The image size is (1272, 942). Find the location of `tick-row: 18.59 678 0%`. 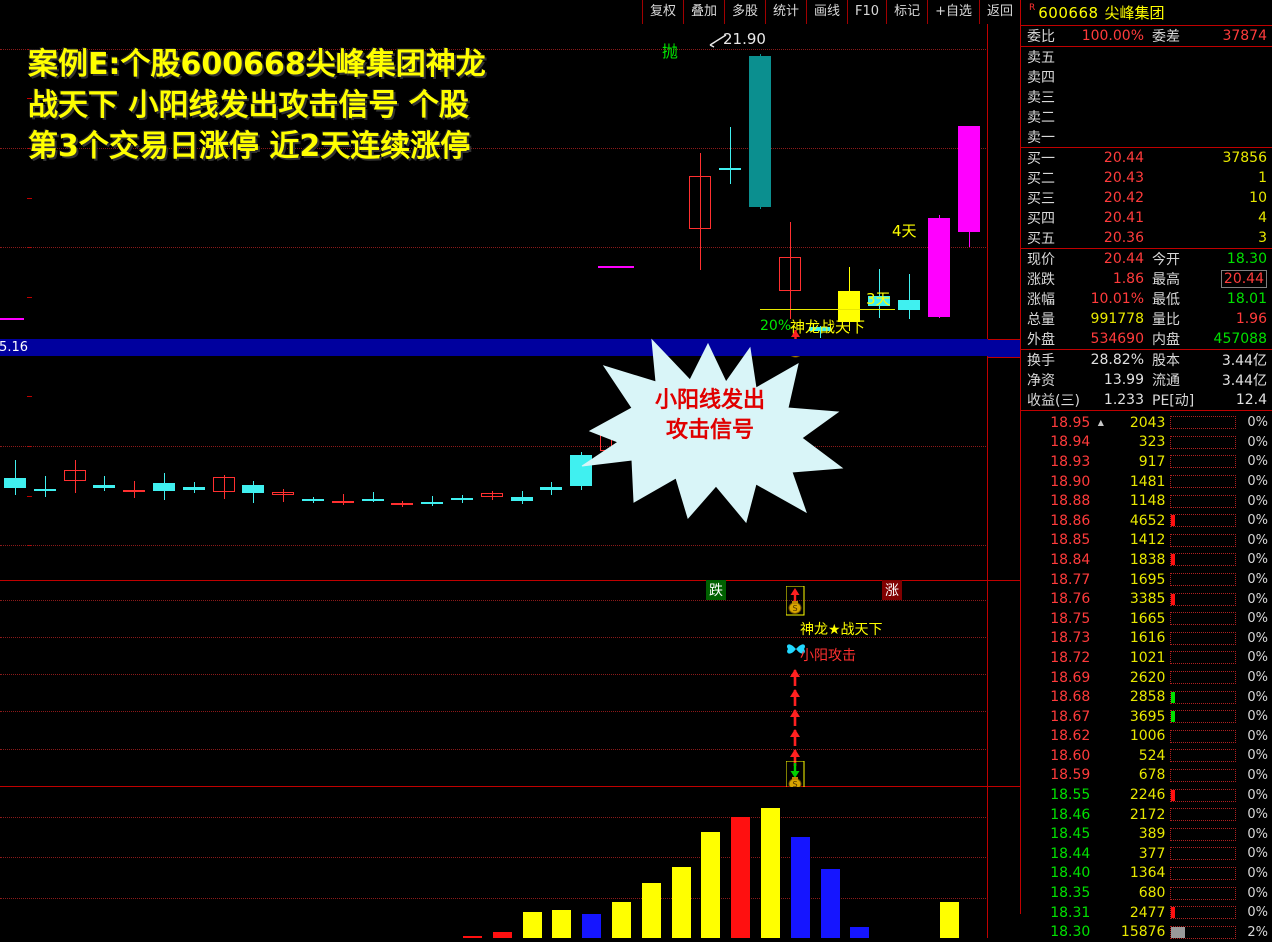

tick-row: 18.59 678 0% is located at coordinates (1146, 776).